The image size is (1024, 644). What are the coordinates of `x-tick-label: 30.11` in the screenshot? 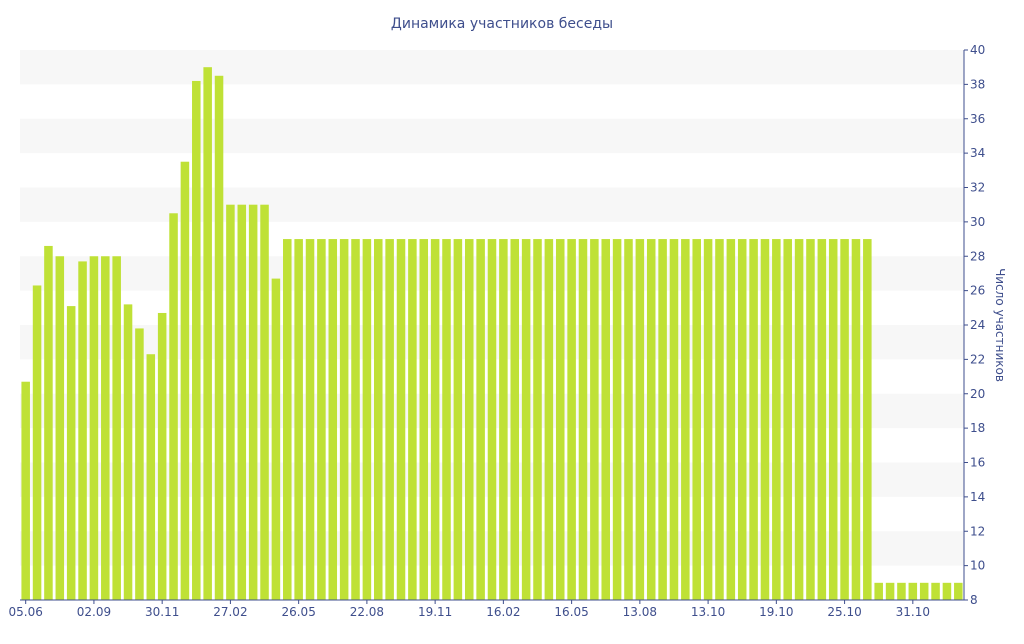 It's located at (162, 612).